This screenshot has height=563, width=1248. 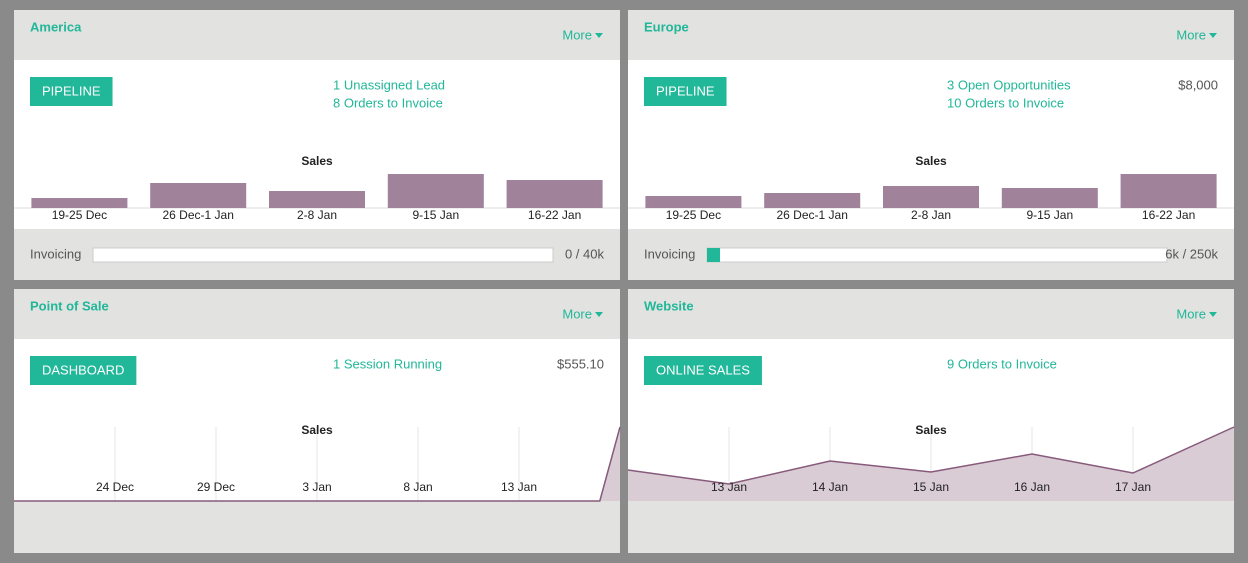 What do you see at coordinates (115, 487) in the screenshot?
I see `x-tick-label: 24 Dec` at bounding box center [115, 487].